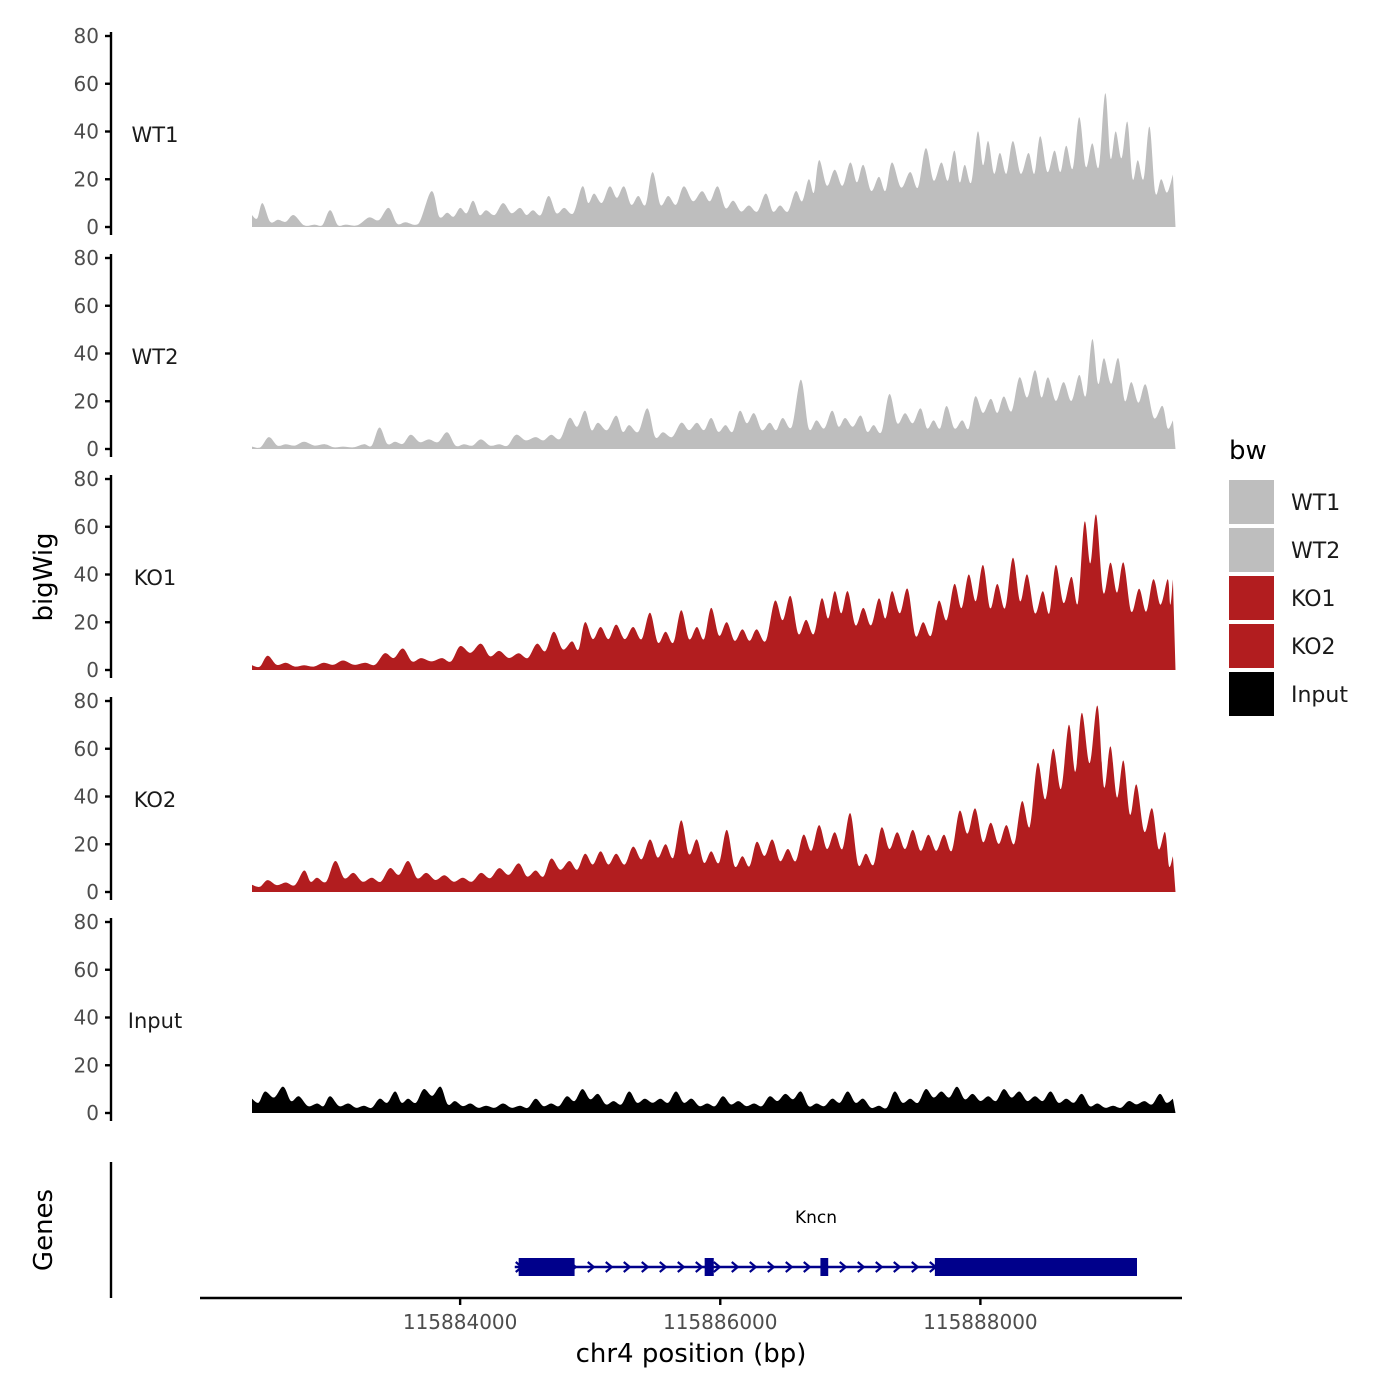 The height and width of the screenshot is (1400, 1400). I want to click on legend-entries: WT1 WT2 KO1 KO2 Input, so click(1288, 598).